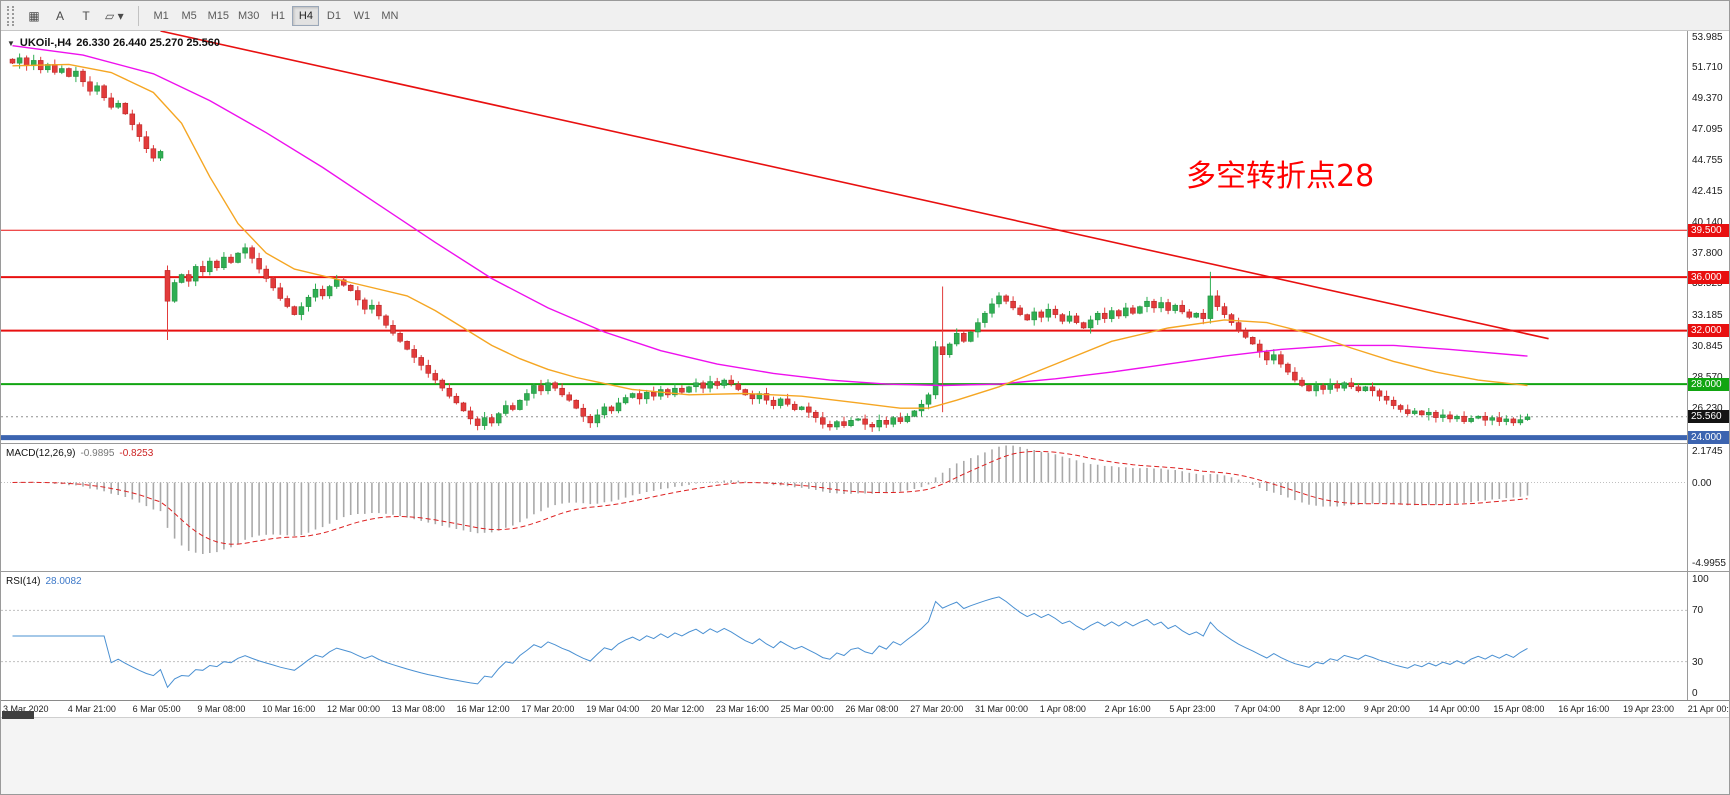  I want to click on time-axis-label: 5 Apr 23:00, so click(1192, 709).